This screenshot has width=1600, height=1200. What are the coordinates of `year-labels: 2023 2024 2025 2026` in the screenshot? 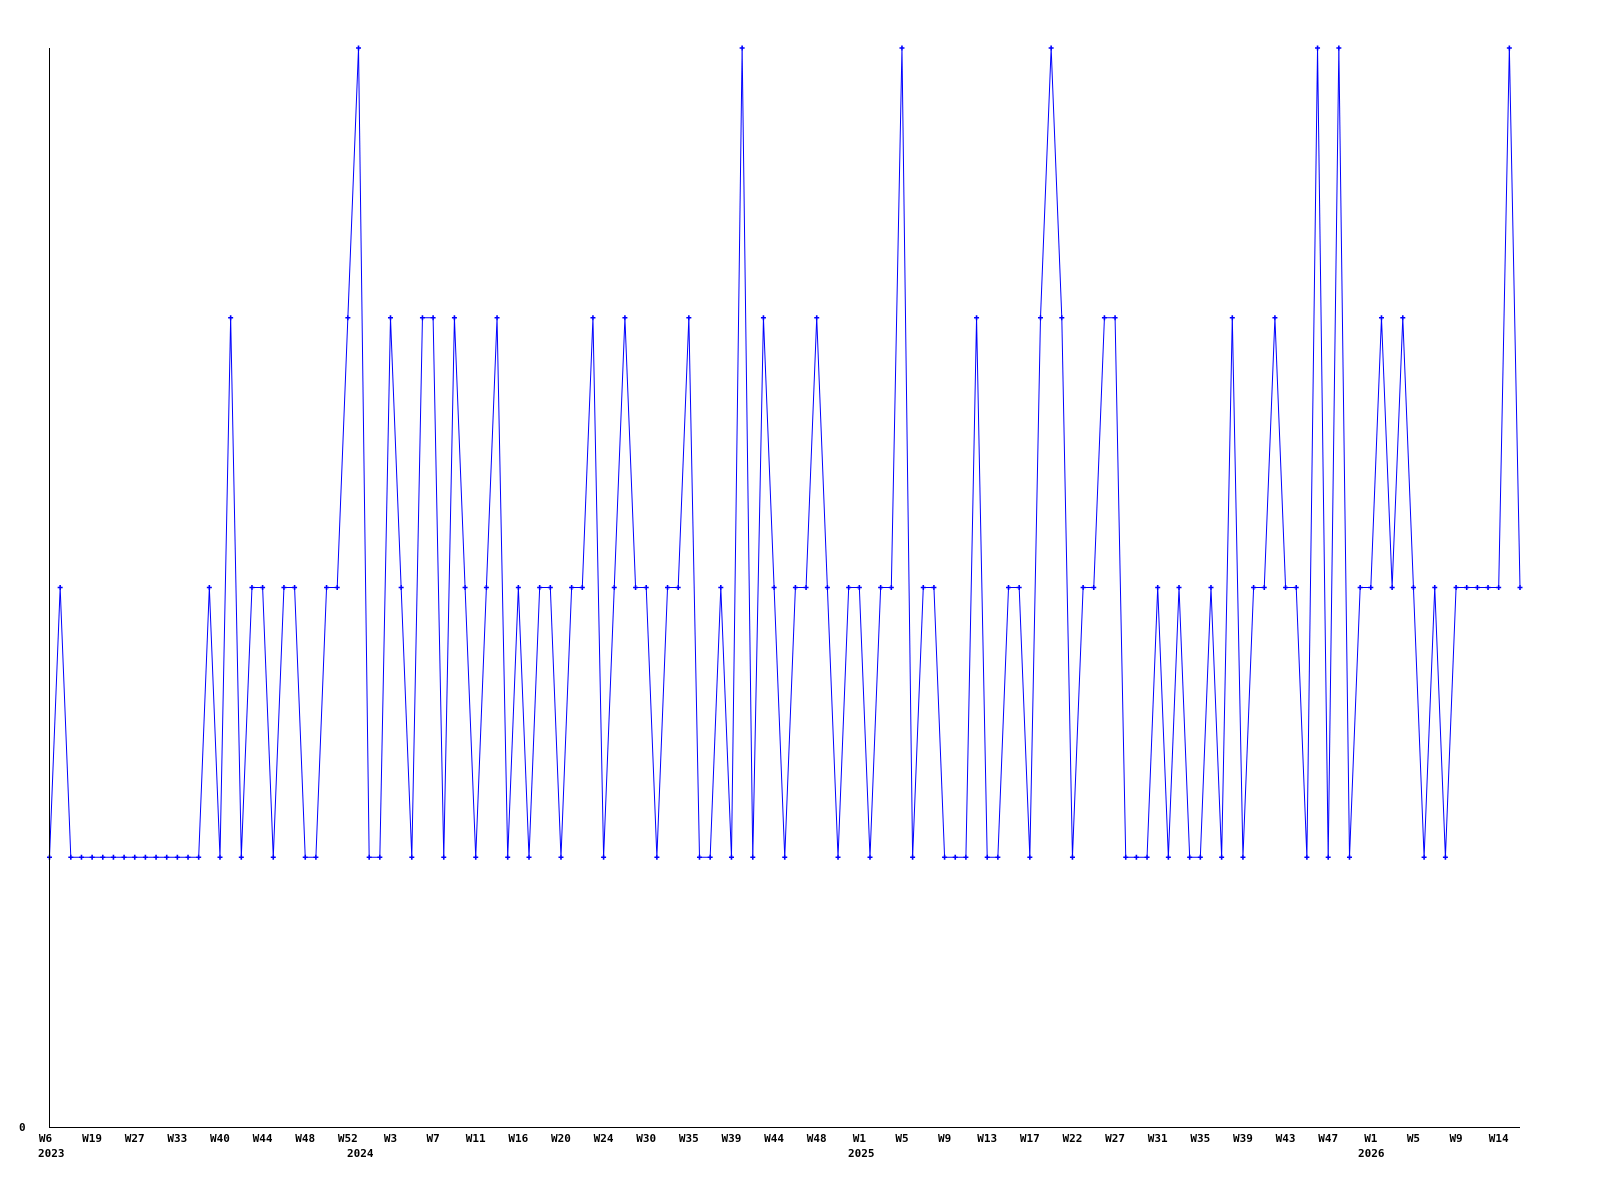 It's located at (711, 1153).